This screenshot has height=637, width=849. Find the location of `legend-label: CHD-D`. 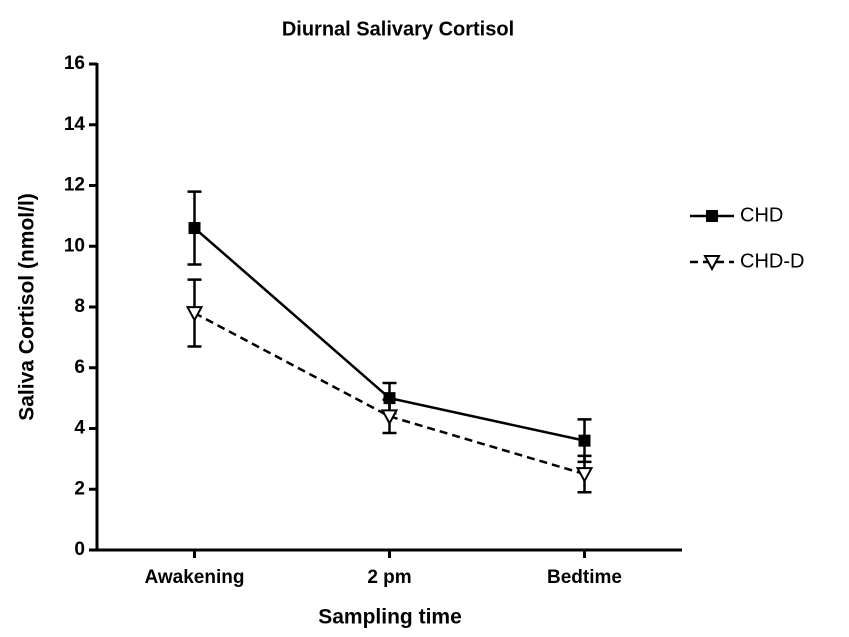

legend-label: CHD-D is located at coordinates (772, 261).